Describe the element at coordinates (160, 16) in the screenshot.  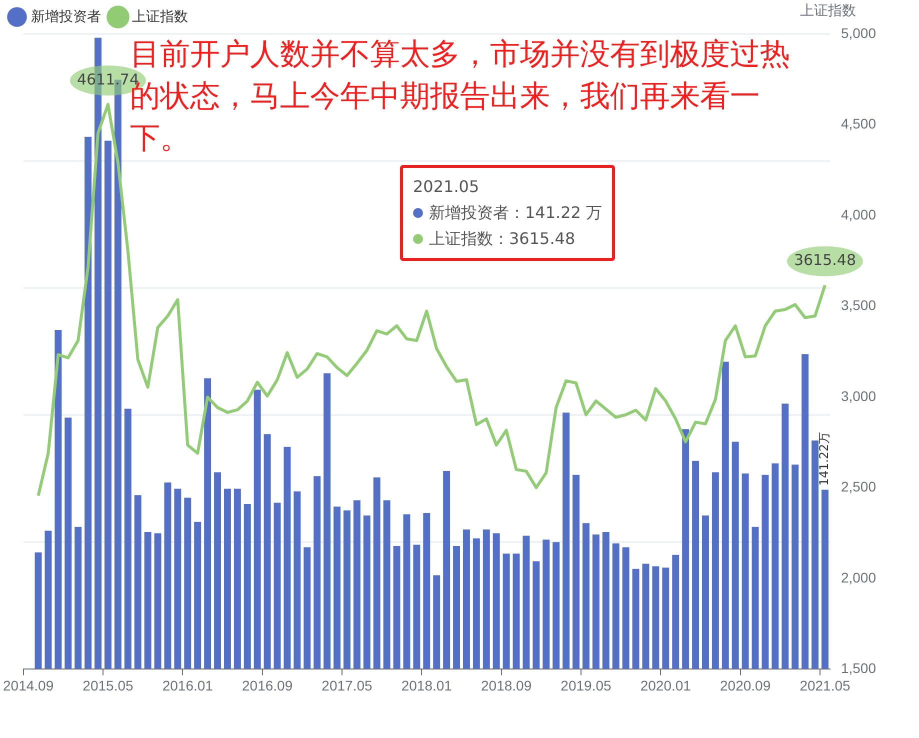
I see `legend-label: 上证指数` at that location.